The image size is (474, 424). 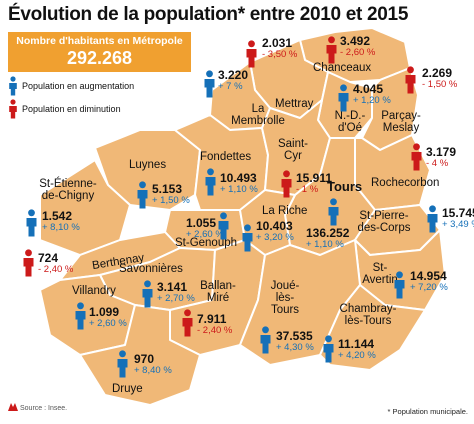 I want to click on stat-st-genouph-change: + 2,60 %, so click(x=205, y=234).